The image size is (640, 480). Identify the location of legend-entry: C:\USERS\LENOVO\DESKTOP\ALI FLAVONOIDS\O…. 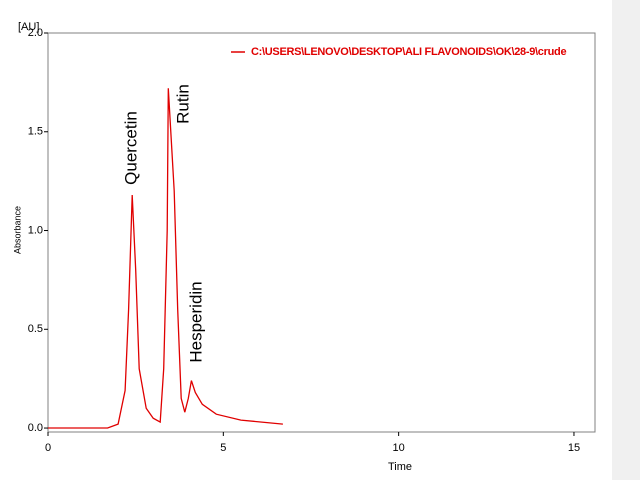
(408, 52).